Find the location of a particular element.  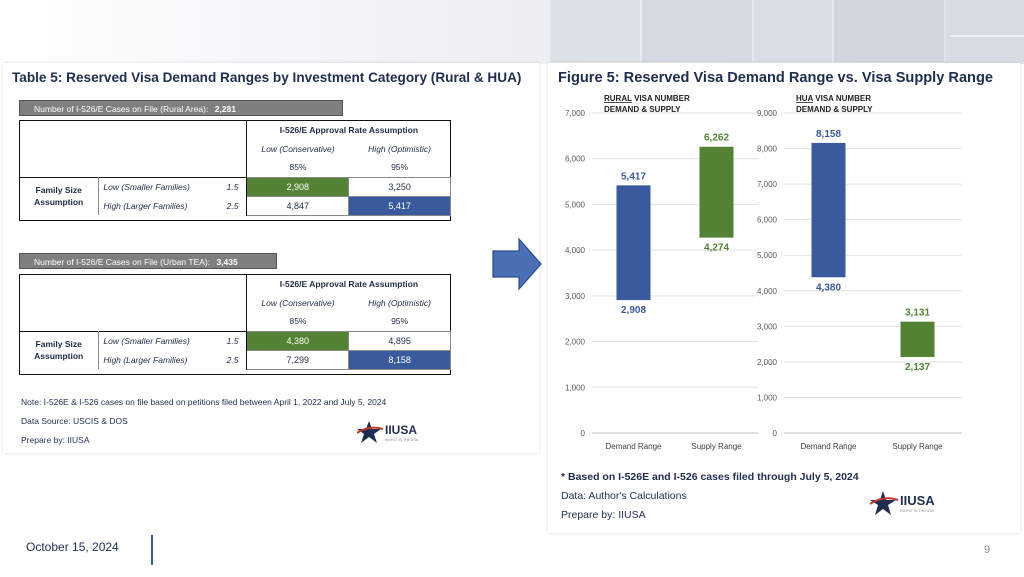

figure-prepared: Prepare by: IIUSA is located at coordinates (603, 515).